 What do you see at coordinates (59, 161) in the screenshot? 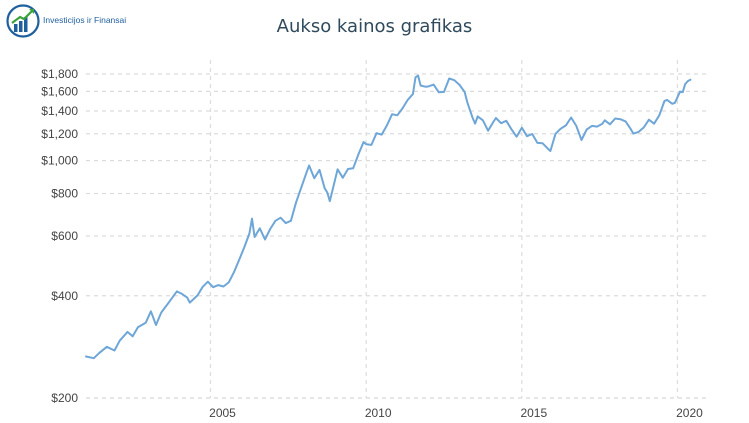
I see `y-tick-label: $1,000` at bounding box center [59, 161].